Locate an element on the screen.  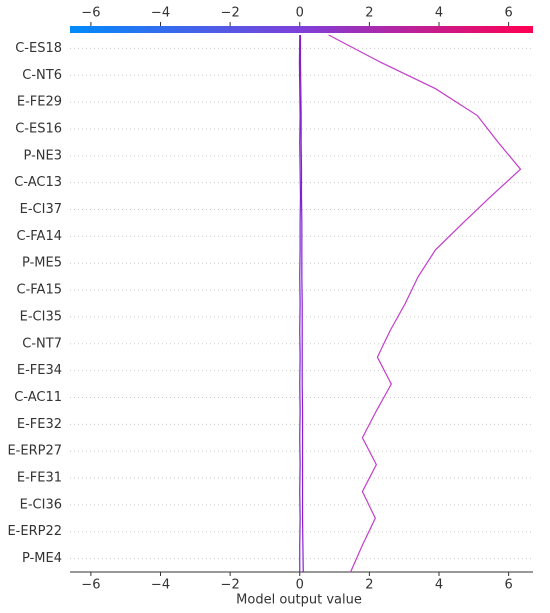
feature-label: E-FE32 is located at coordinates (39, 424).